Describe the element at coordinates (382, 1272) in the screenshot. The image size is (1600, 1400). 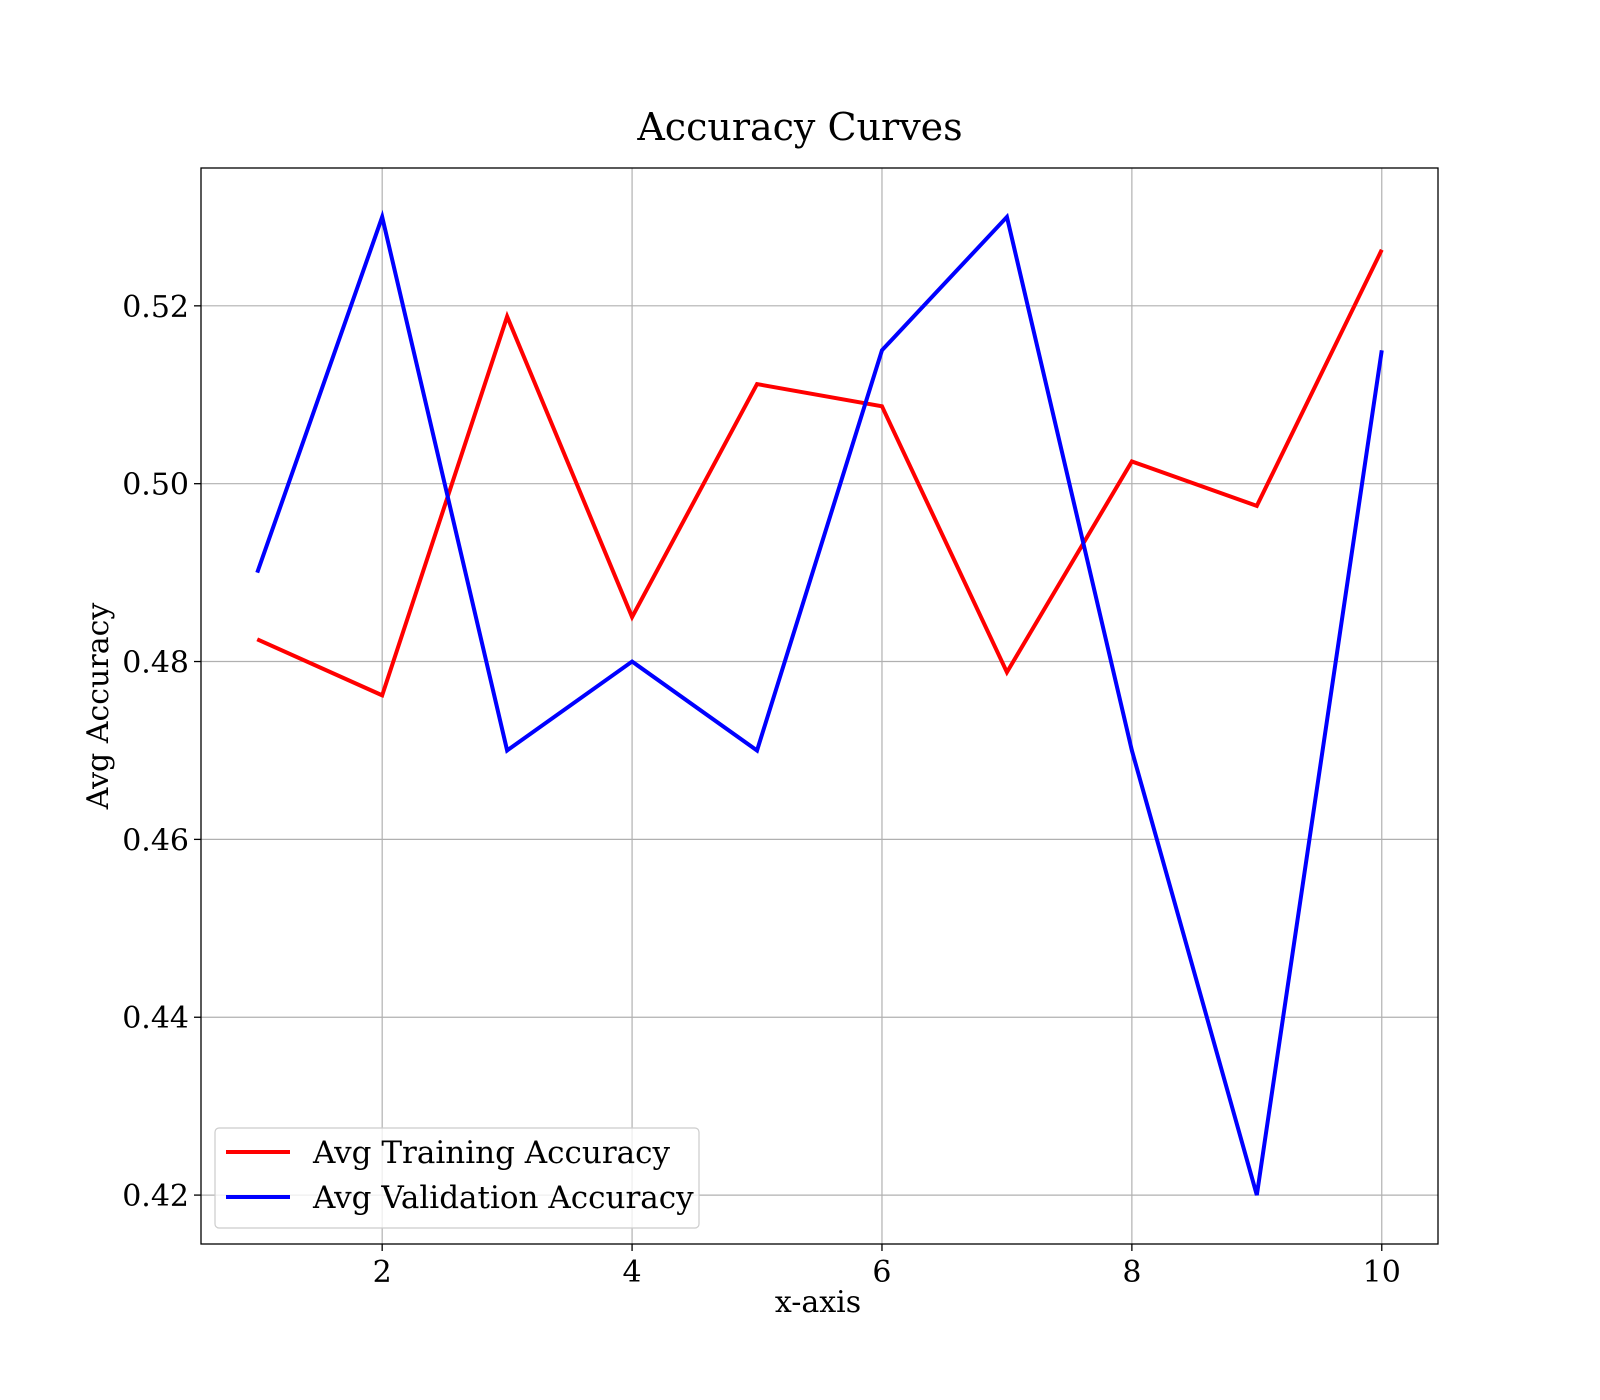
I see `x-tick-label: 2` at that location.